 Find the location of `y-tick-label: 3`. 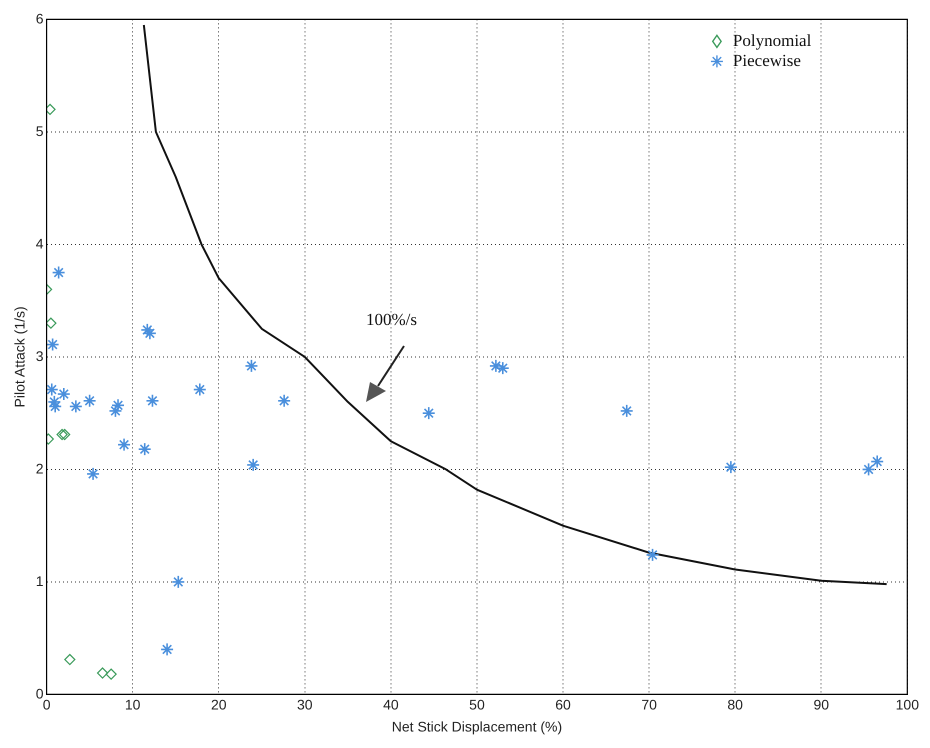

y-tick-label: 3 is located at coordinates (40, 356).